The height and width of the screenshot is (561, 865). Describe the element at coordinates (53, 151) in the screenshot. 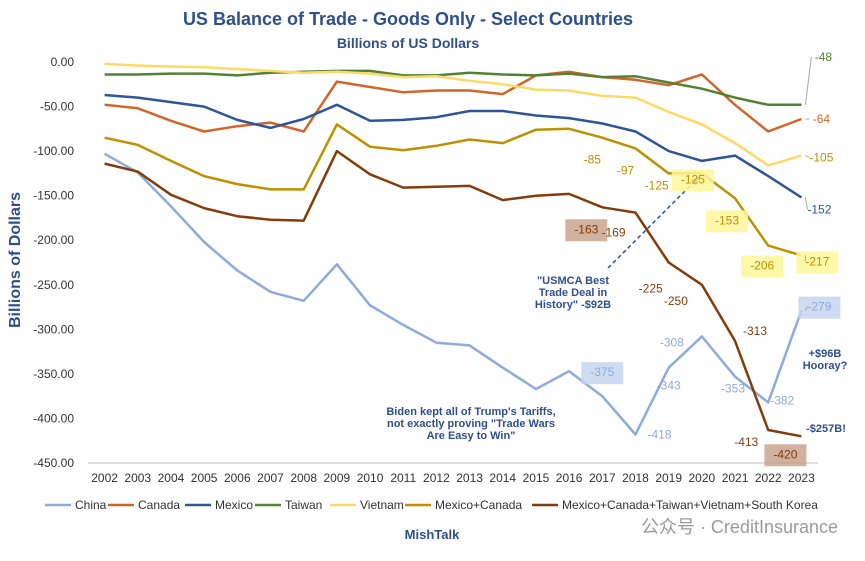

I see `y-tick-label: -100.00` at that location.